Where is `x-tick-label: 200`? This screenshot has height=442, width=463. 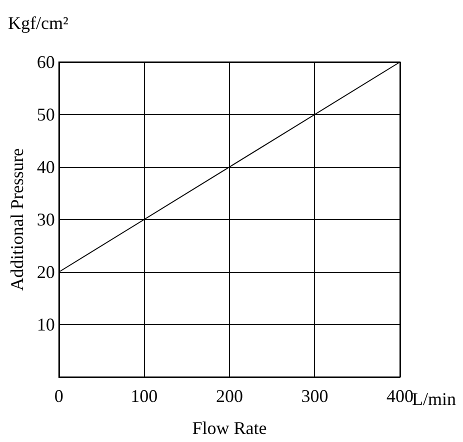
x-tick-label: 200 is located at coordinates (229, 396).